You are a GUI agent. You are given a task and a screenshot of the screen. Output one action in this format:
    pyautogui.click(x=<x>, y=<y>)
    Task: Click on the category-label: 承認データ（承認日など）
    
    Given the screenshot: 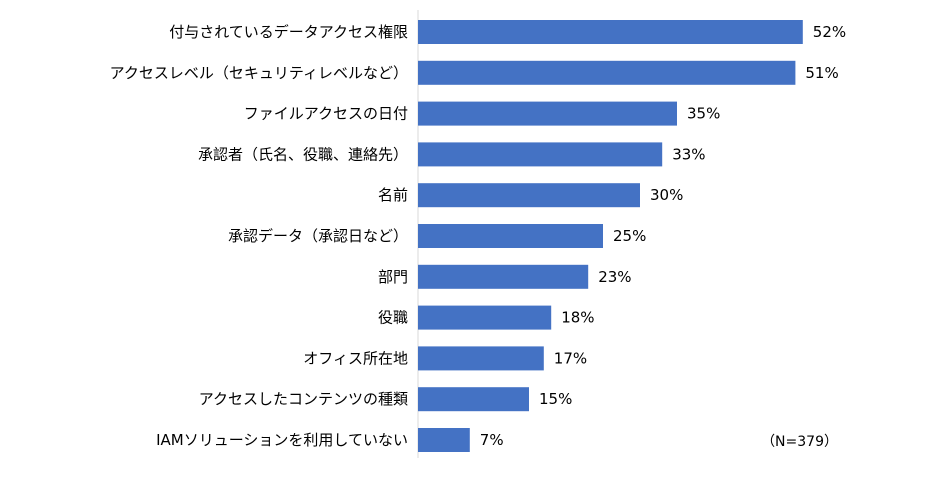 What is the action you would take?
    pyautogui.click(x=318, y=236)
    